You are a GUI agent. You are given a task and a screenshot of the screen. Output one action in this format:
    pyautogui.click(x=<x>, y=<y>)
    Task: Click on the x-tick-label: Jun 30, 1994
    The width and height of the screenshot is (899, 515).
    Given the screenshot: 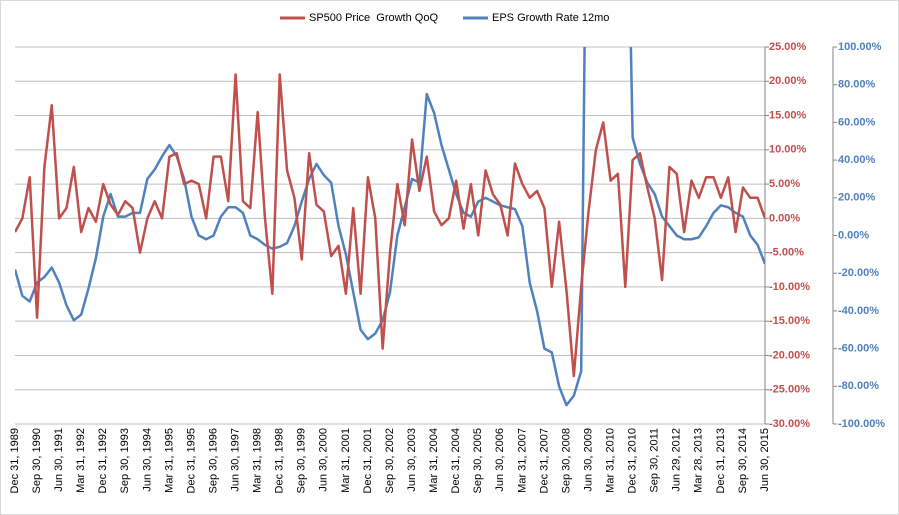 What is the action you would take?
    pyautogui.click(x=147, y=460)
    